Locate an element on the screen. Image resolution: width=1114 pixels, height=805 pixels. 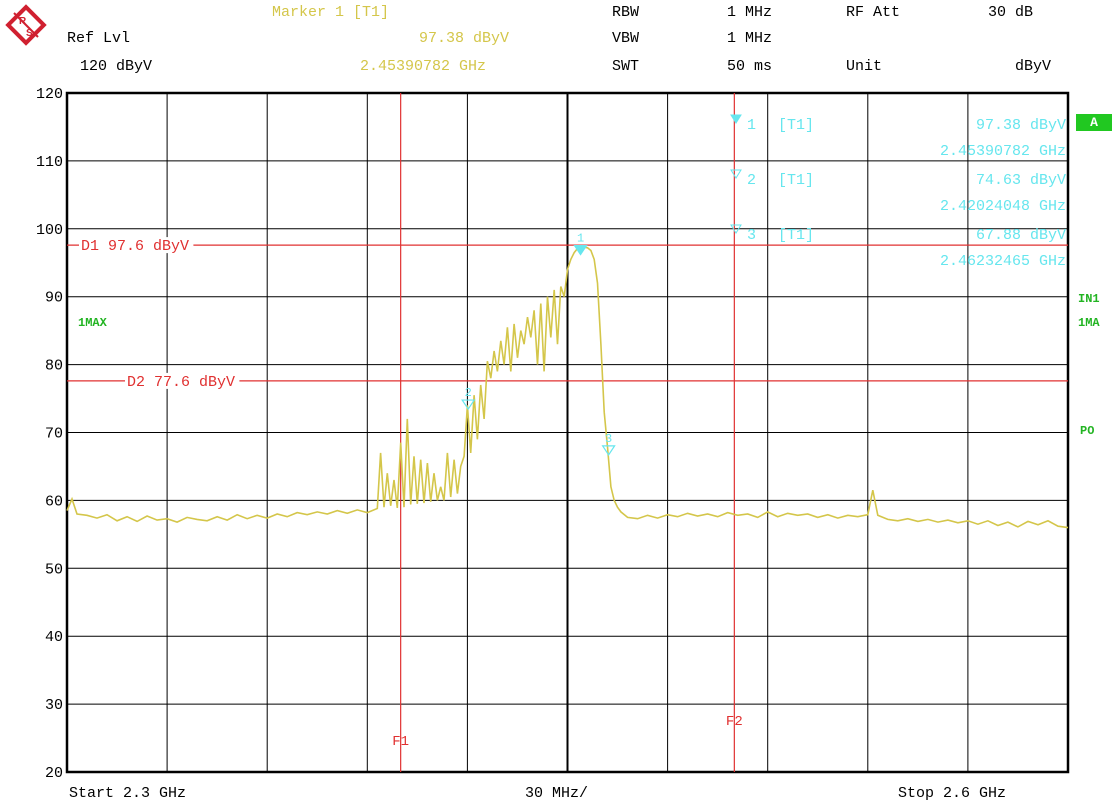
y-tick-label: 110 is located at coordinates (49, 162).